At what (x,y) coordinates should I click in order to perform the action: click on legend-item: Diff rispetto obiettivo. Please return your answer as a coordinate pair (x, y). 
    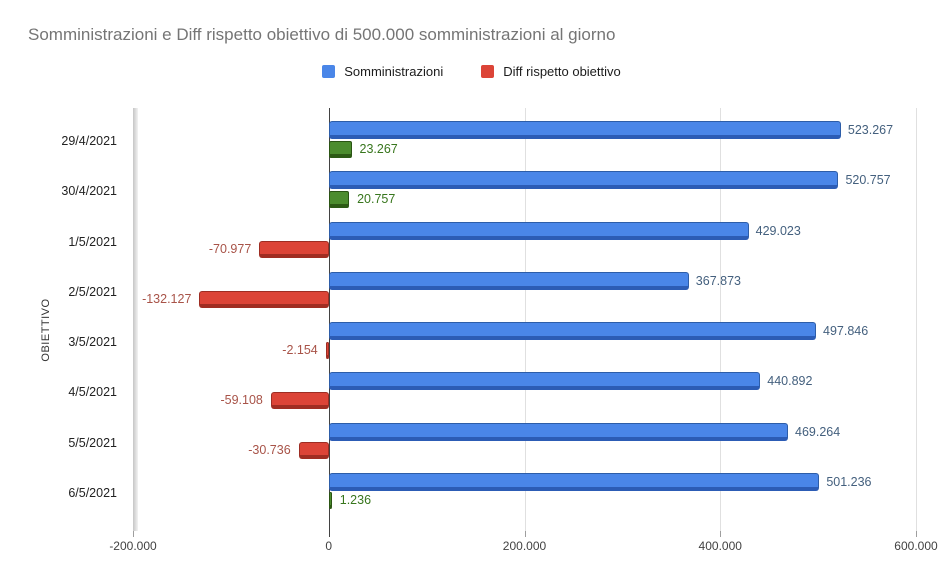
    Looking at the image, I should click on (551, 71).